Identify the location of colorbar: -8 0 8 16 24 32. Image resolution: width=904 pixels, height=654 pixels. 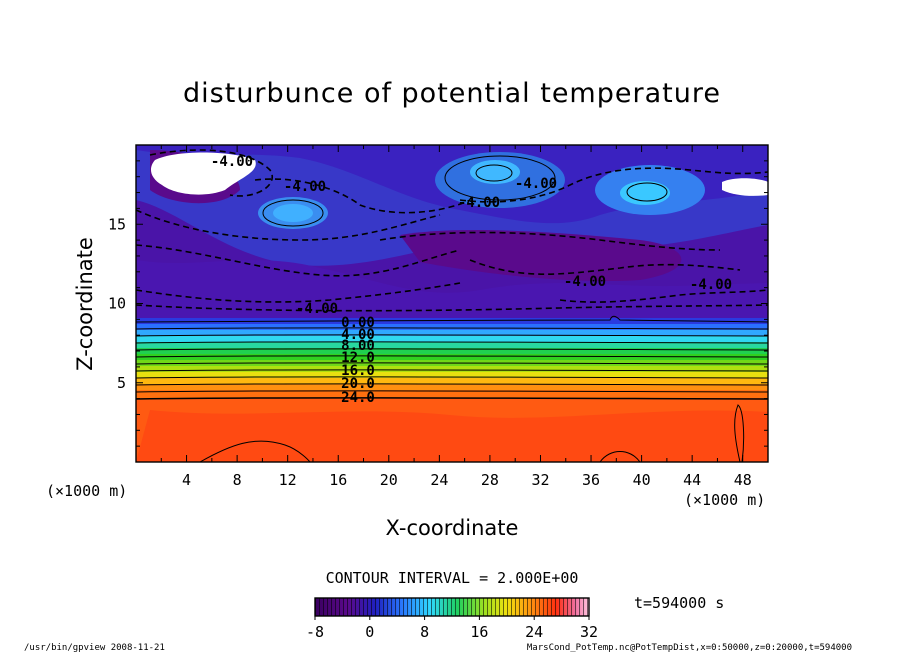
(452, 619).